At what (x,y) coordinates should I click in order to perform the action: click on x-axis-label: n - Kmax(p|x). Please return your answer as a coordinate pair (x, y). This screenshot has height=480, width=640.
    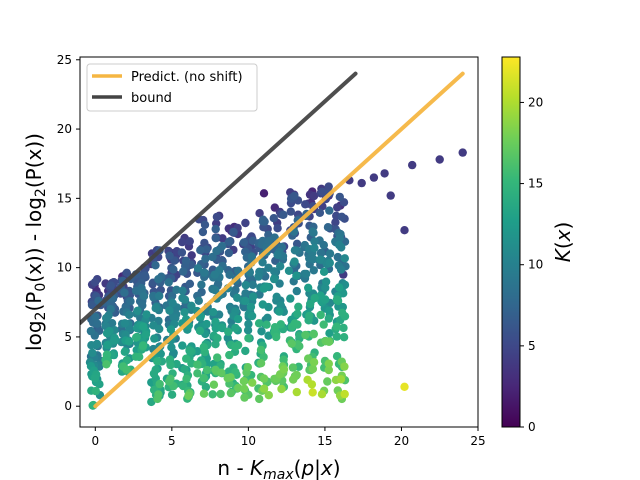
    Looking at the image, I should click on (278, 468).